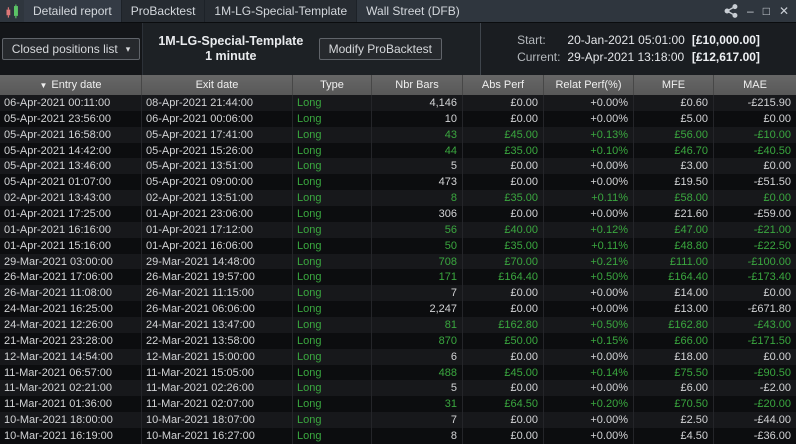  Describe the element at coordinates (231, 41) in the screenshot. I see `template-name: 1M-LG-Special-Template` at that location.